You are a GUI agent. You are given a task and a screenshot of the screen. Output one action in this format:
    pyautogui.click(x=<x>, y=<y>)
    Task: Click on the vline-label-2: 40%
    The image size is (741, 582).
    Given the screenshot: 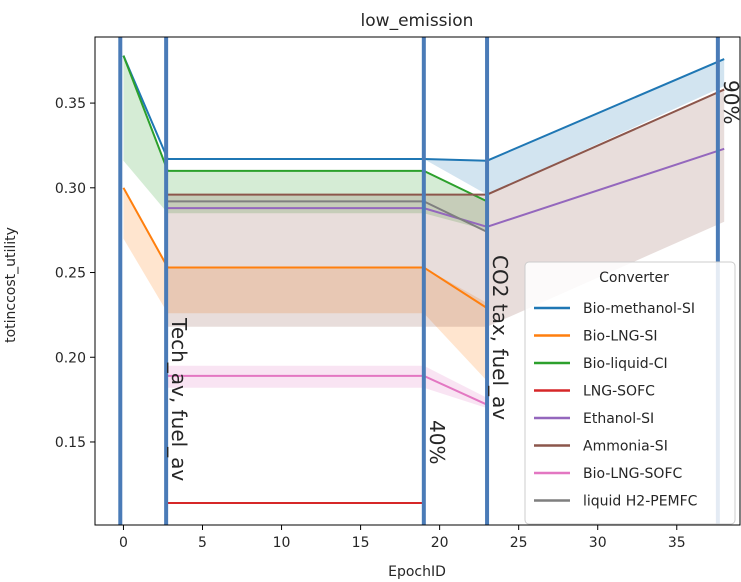 What is the action you would take?
    pyautogui.click(x=437, y=442)
    